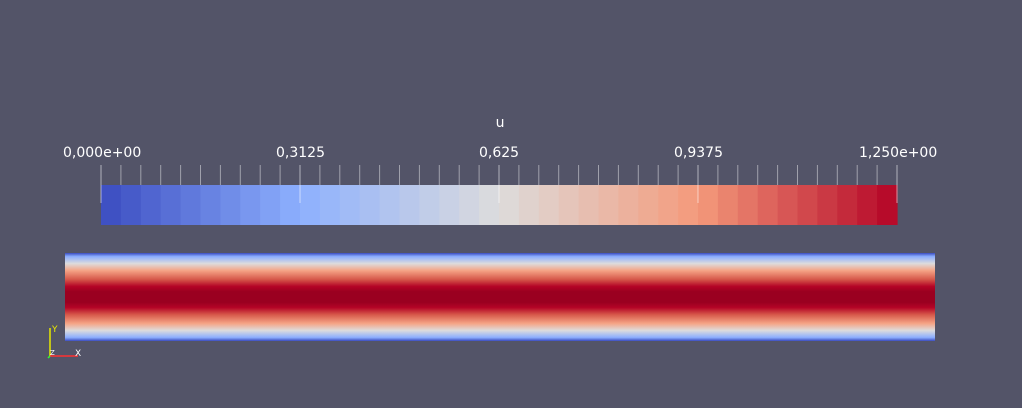 Image resolution: width=1022 pixels, height=408 pixels. Describe the element at coordinates (78, 354) in the screenshot. I see `x-axis-label: X` at that location.